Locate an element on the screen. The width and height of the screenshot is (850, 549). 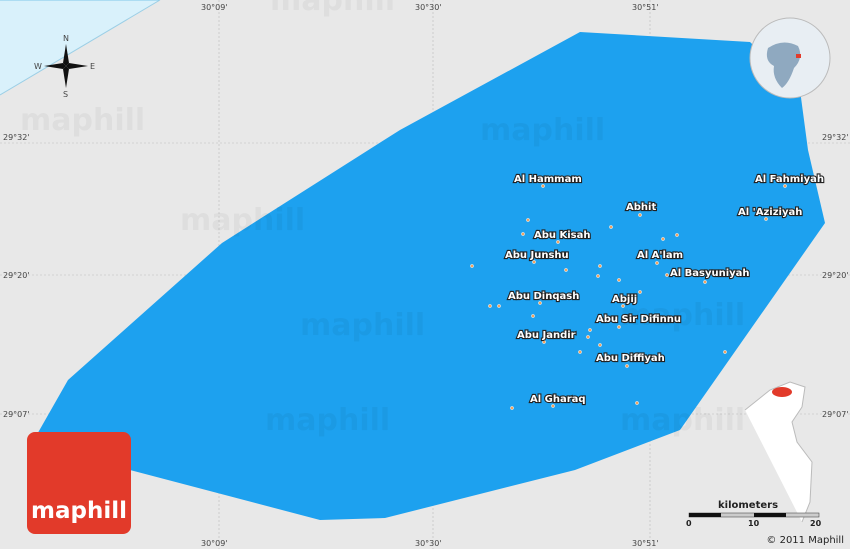
locator-inset is located at coordinates (778, 452).